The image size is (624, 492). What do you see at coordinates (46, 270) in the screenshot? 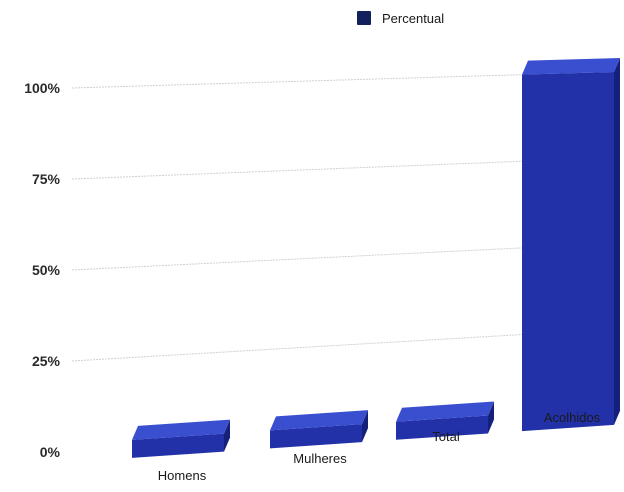
I see `y-tick-label: 50%` at bounding box center [46, 270].